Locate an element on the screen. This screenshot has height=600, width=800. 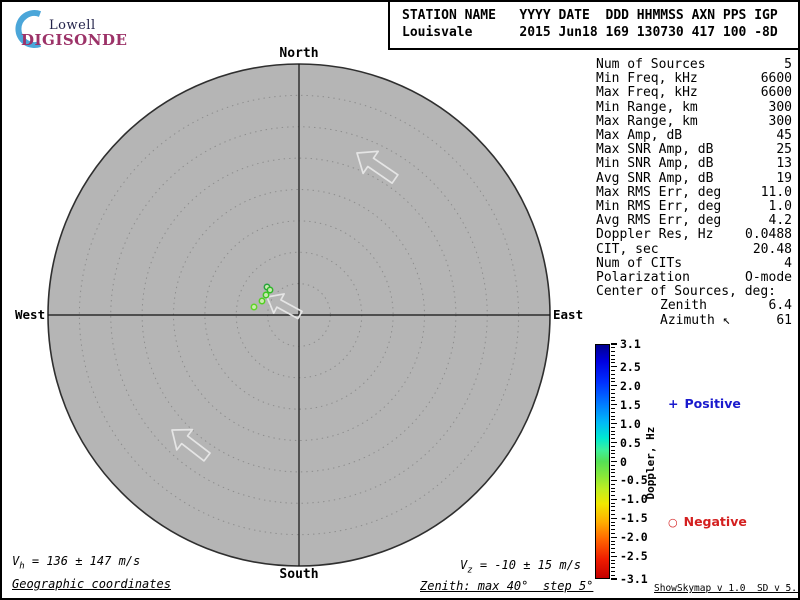
compass-east: East is located at coordinates (568, 314).